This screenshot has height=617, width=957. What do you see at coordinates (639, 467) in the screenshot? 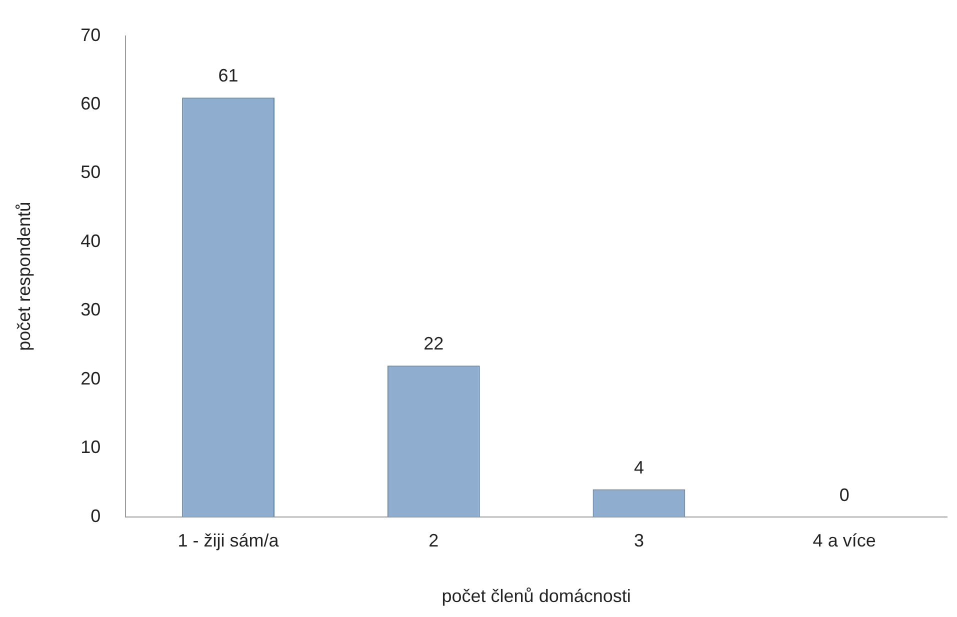
I see `data-label: 4` at bounding box center [639, 467].